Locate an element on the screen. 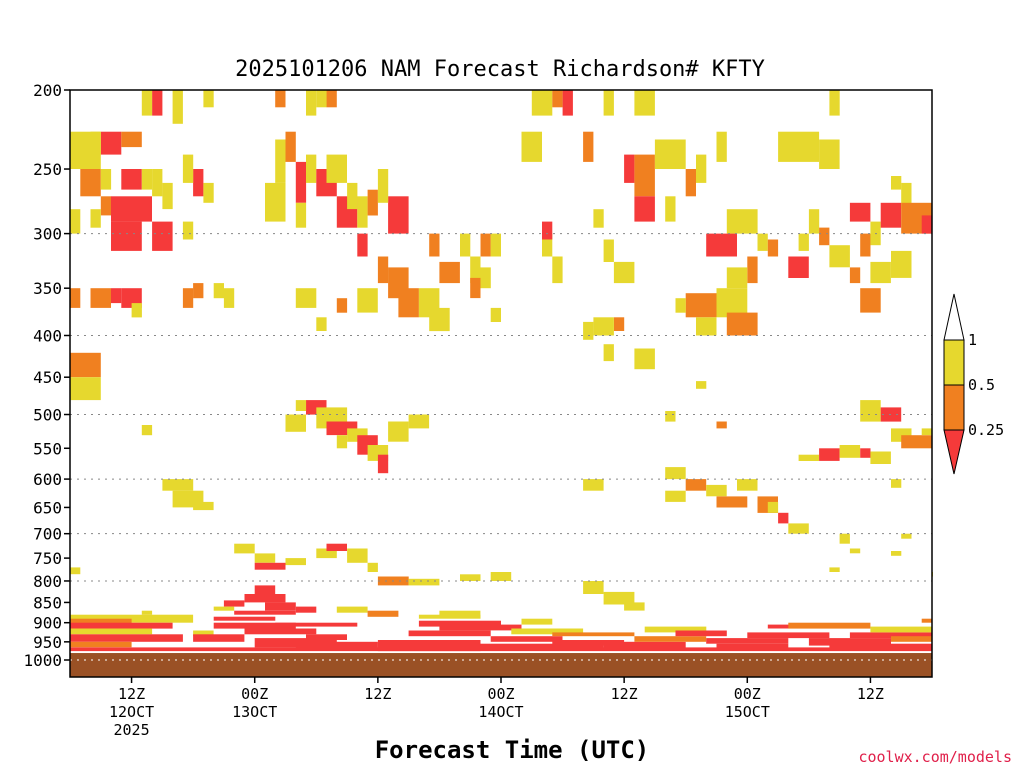 Image resolution: width=1024 pixels, height=768 pixels. y-tick-label: 400 is located at coordinates (47, 335).